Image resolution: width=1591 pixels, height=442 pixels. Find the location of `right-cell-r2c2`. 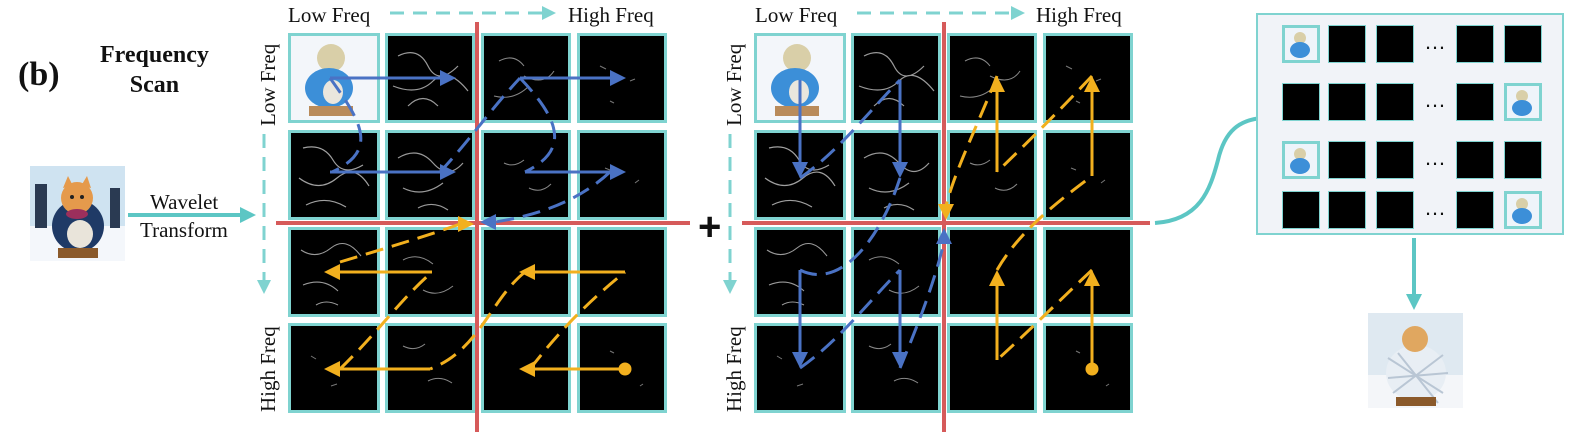

right-cell-r2c2 is located at coordinates (896, 175).